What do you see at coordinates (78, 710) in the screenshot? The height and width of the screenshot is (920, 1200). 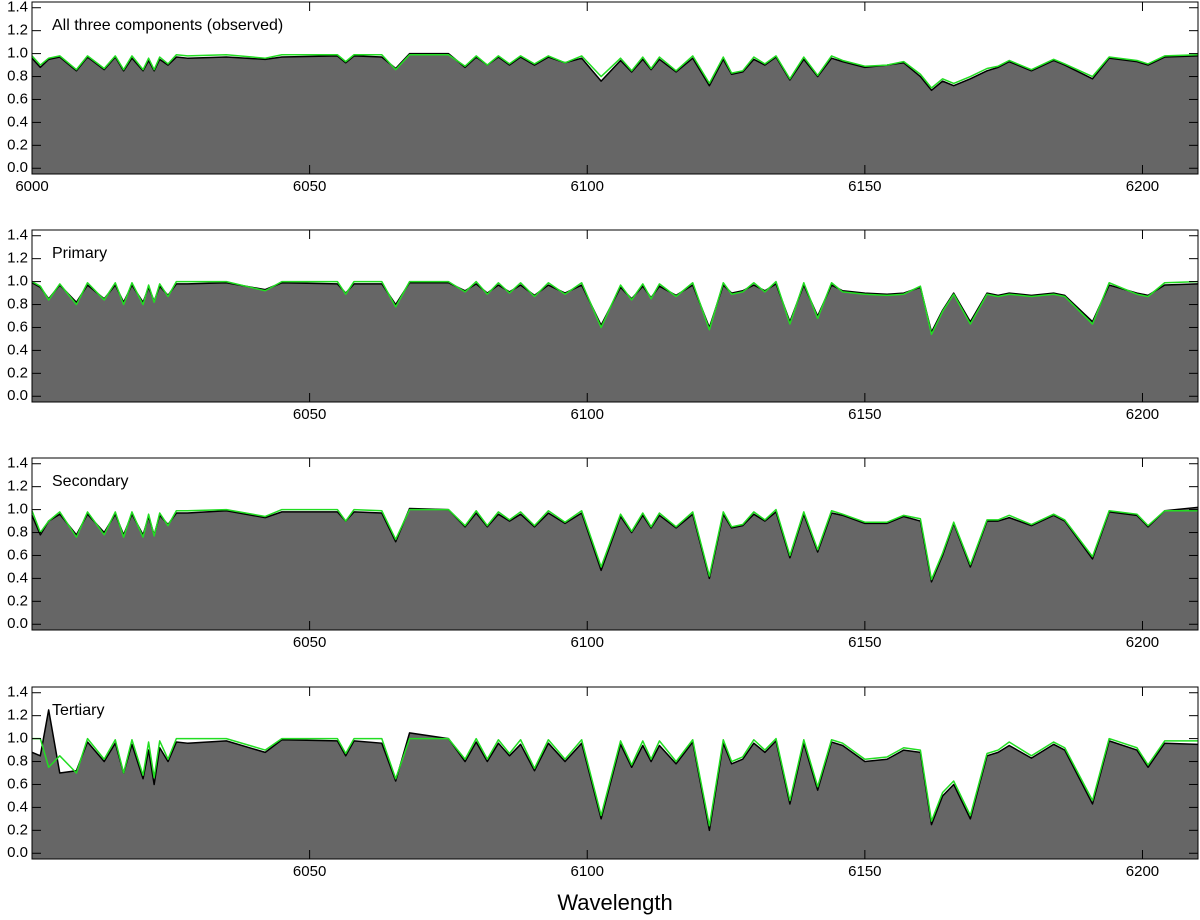 I see `panel-title: Tertiary` at bounding box center [78, 710].